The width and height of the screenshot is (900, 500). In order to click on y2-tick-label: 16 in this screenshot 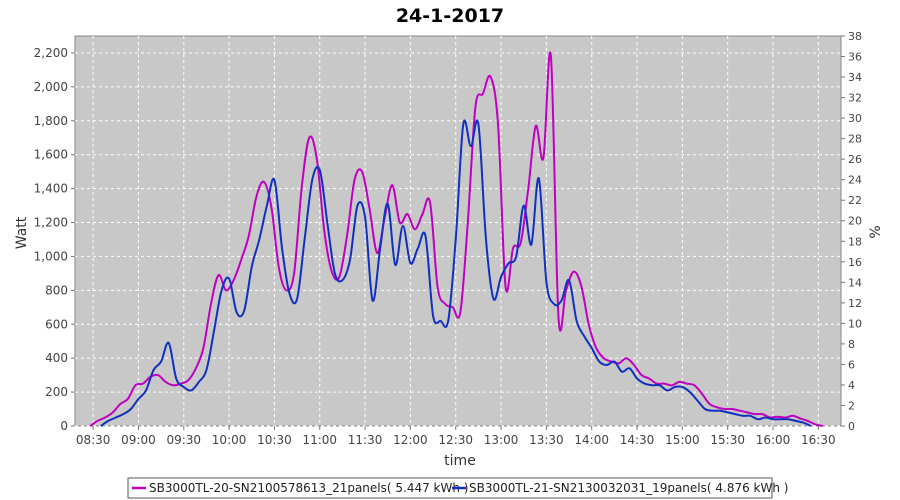, I will do `click(855, 262)`.